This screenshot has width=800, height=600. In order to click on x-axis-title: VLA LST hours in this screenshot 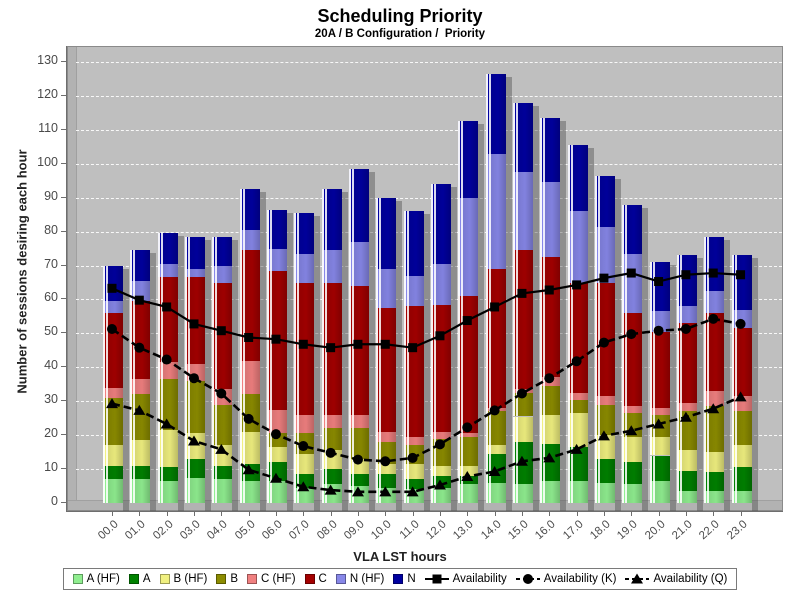, I will do `click(400, 556)`.